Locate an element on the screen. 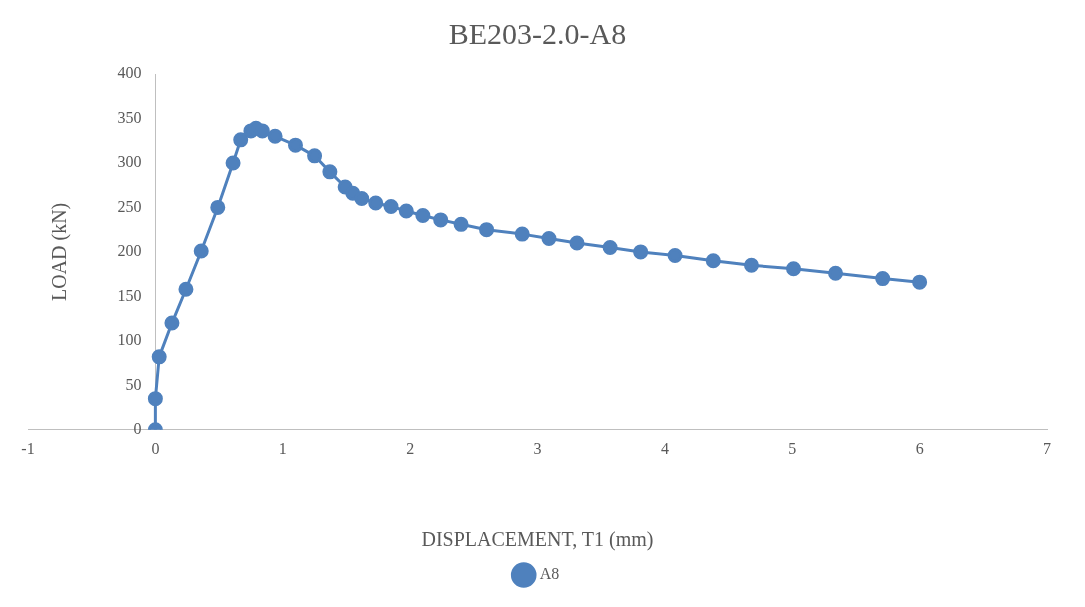 Image resolution: width=1085 pixels, height=607 pixels. x-tick-label: -1 is located at coordinates (28, 448).